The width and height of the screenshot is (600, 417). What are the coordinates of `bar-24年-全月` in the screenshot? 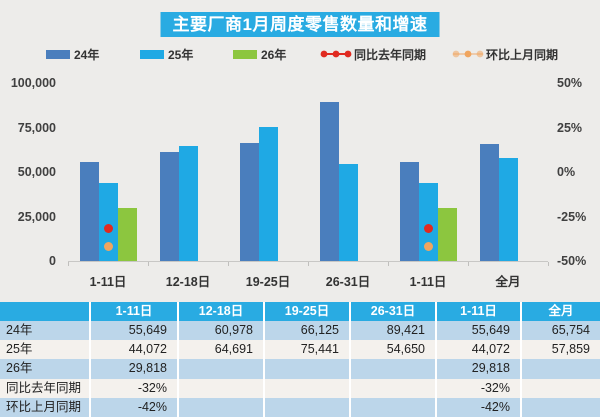 It's located at (489, 202).